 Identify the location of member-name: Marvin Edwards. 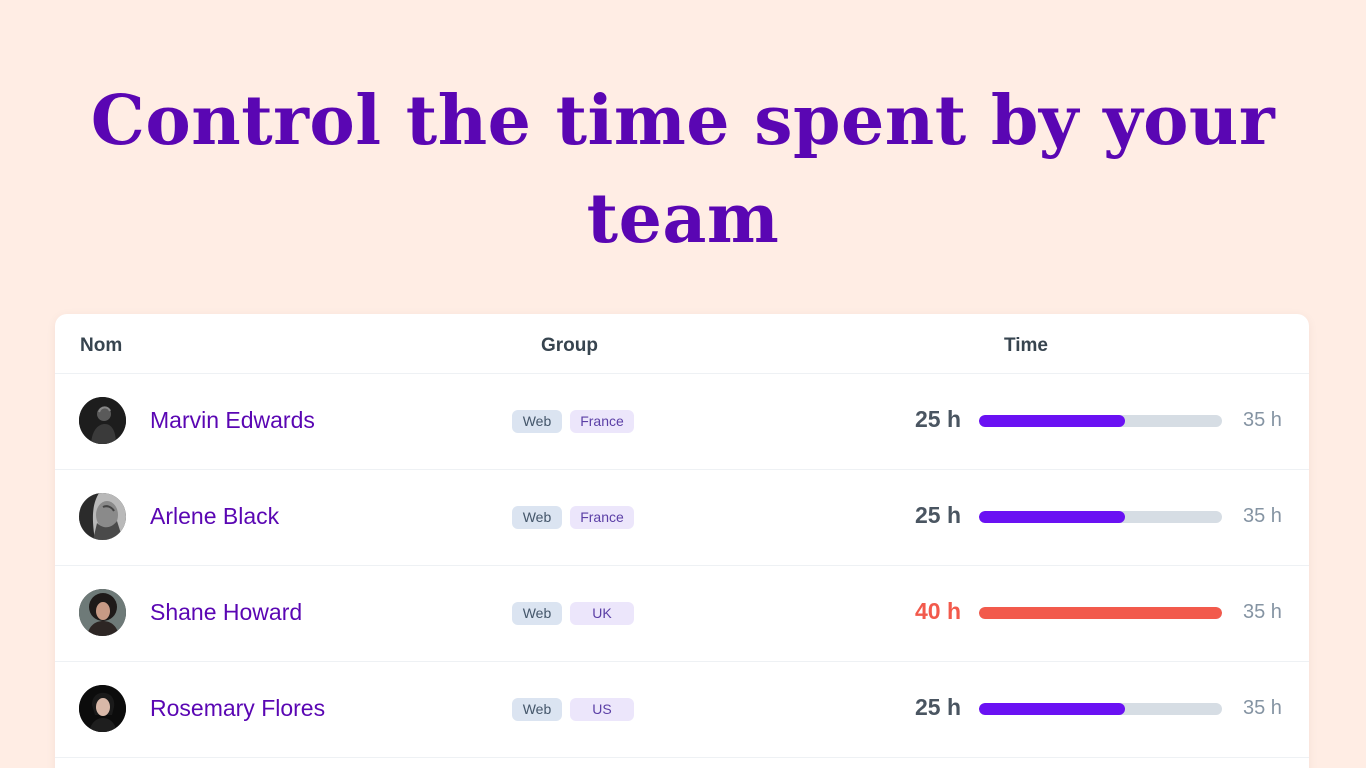
(232, 420).